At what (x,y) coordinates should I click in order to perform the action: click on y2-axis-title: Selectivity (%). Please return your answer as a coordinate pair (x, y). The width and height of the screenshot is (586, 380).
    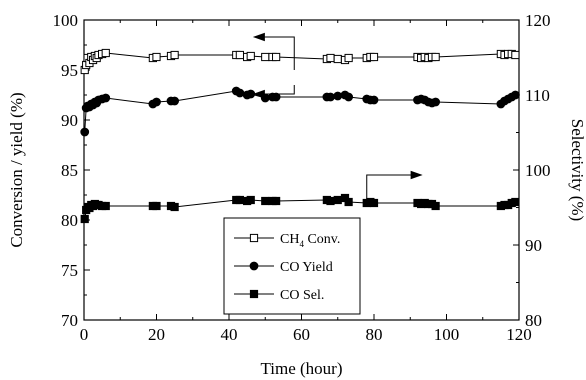
    Looking at the image, I should click on (577, 170).